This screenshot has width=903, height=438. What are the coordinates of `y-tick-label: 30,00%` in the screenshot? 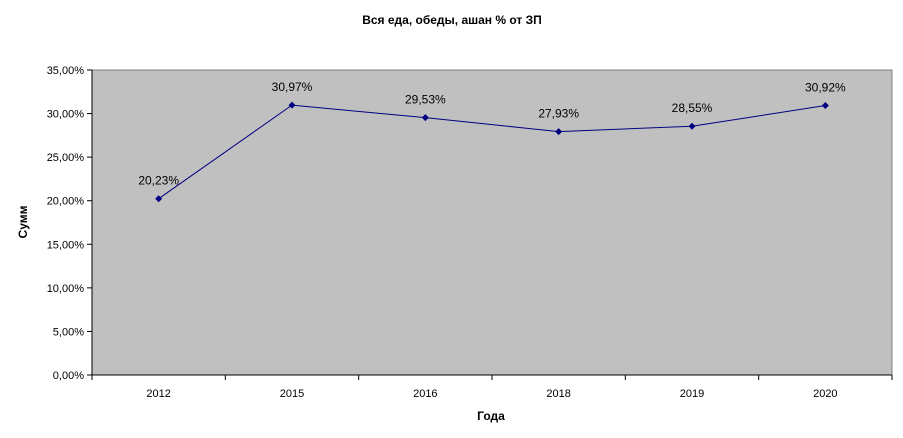 It's located at (66, 115).